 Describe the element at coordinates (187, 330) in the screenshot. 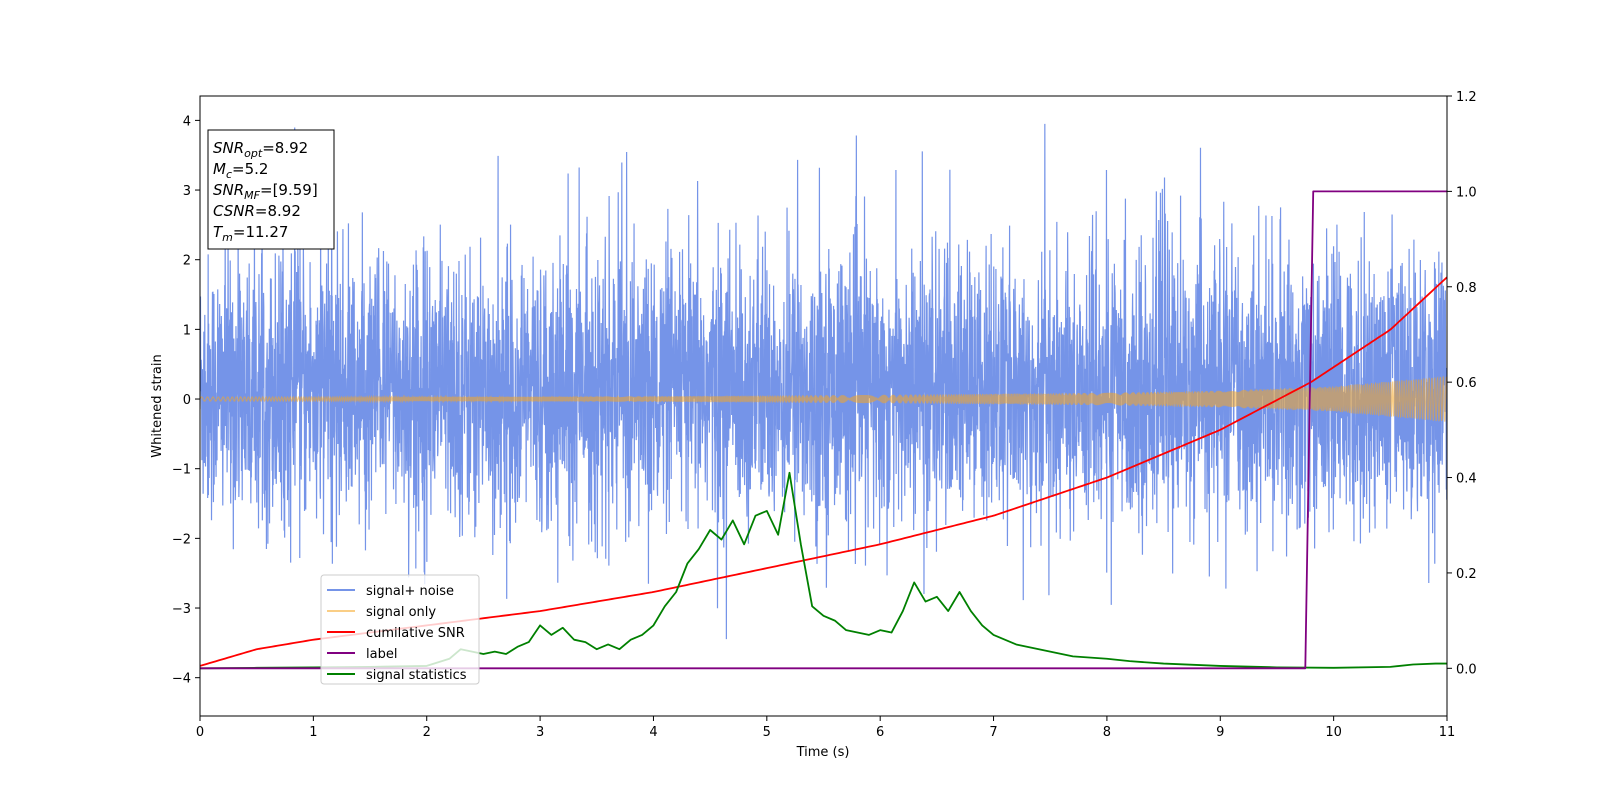

I see `y-left-tick-label: 1` at that location.